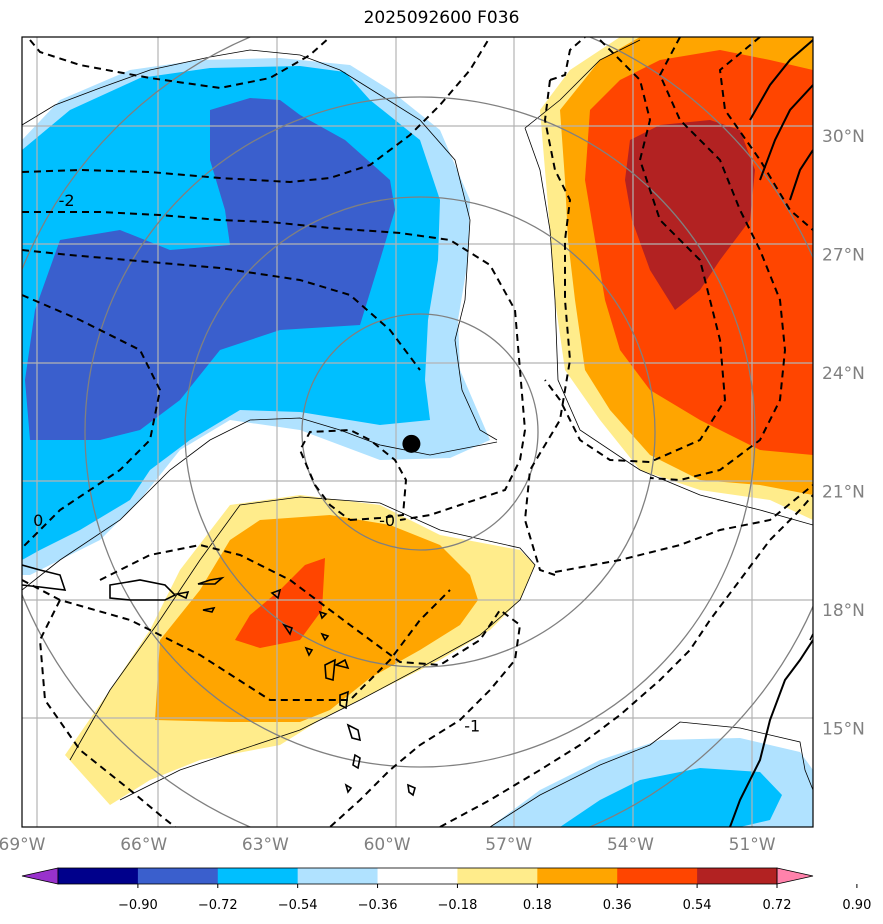  Describe the element at coordinates (697, 905) in the screenshot. I see `colorbar-tick-label: 0.54` at that location.